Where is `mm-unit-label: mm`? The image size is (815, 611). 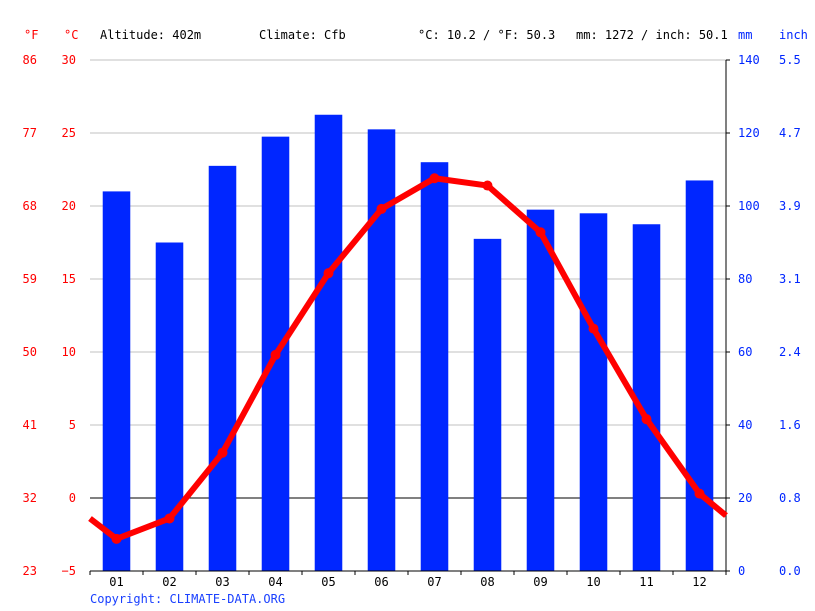
mm-unit-label: mm is located at coordinates (745, 35).